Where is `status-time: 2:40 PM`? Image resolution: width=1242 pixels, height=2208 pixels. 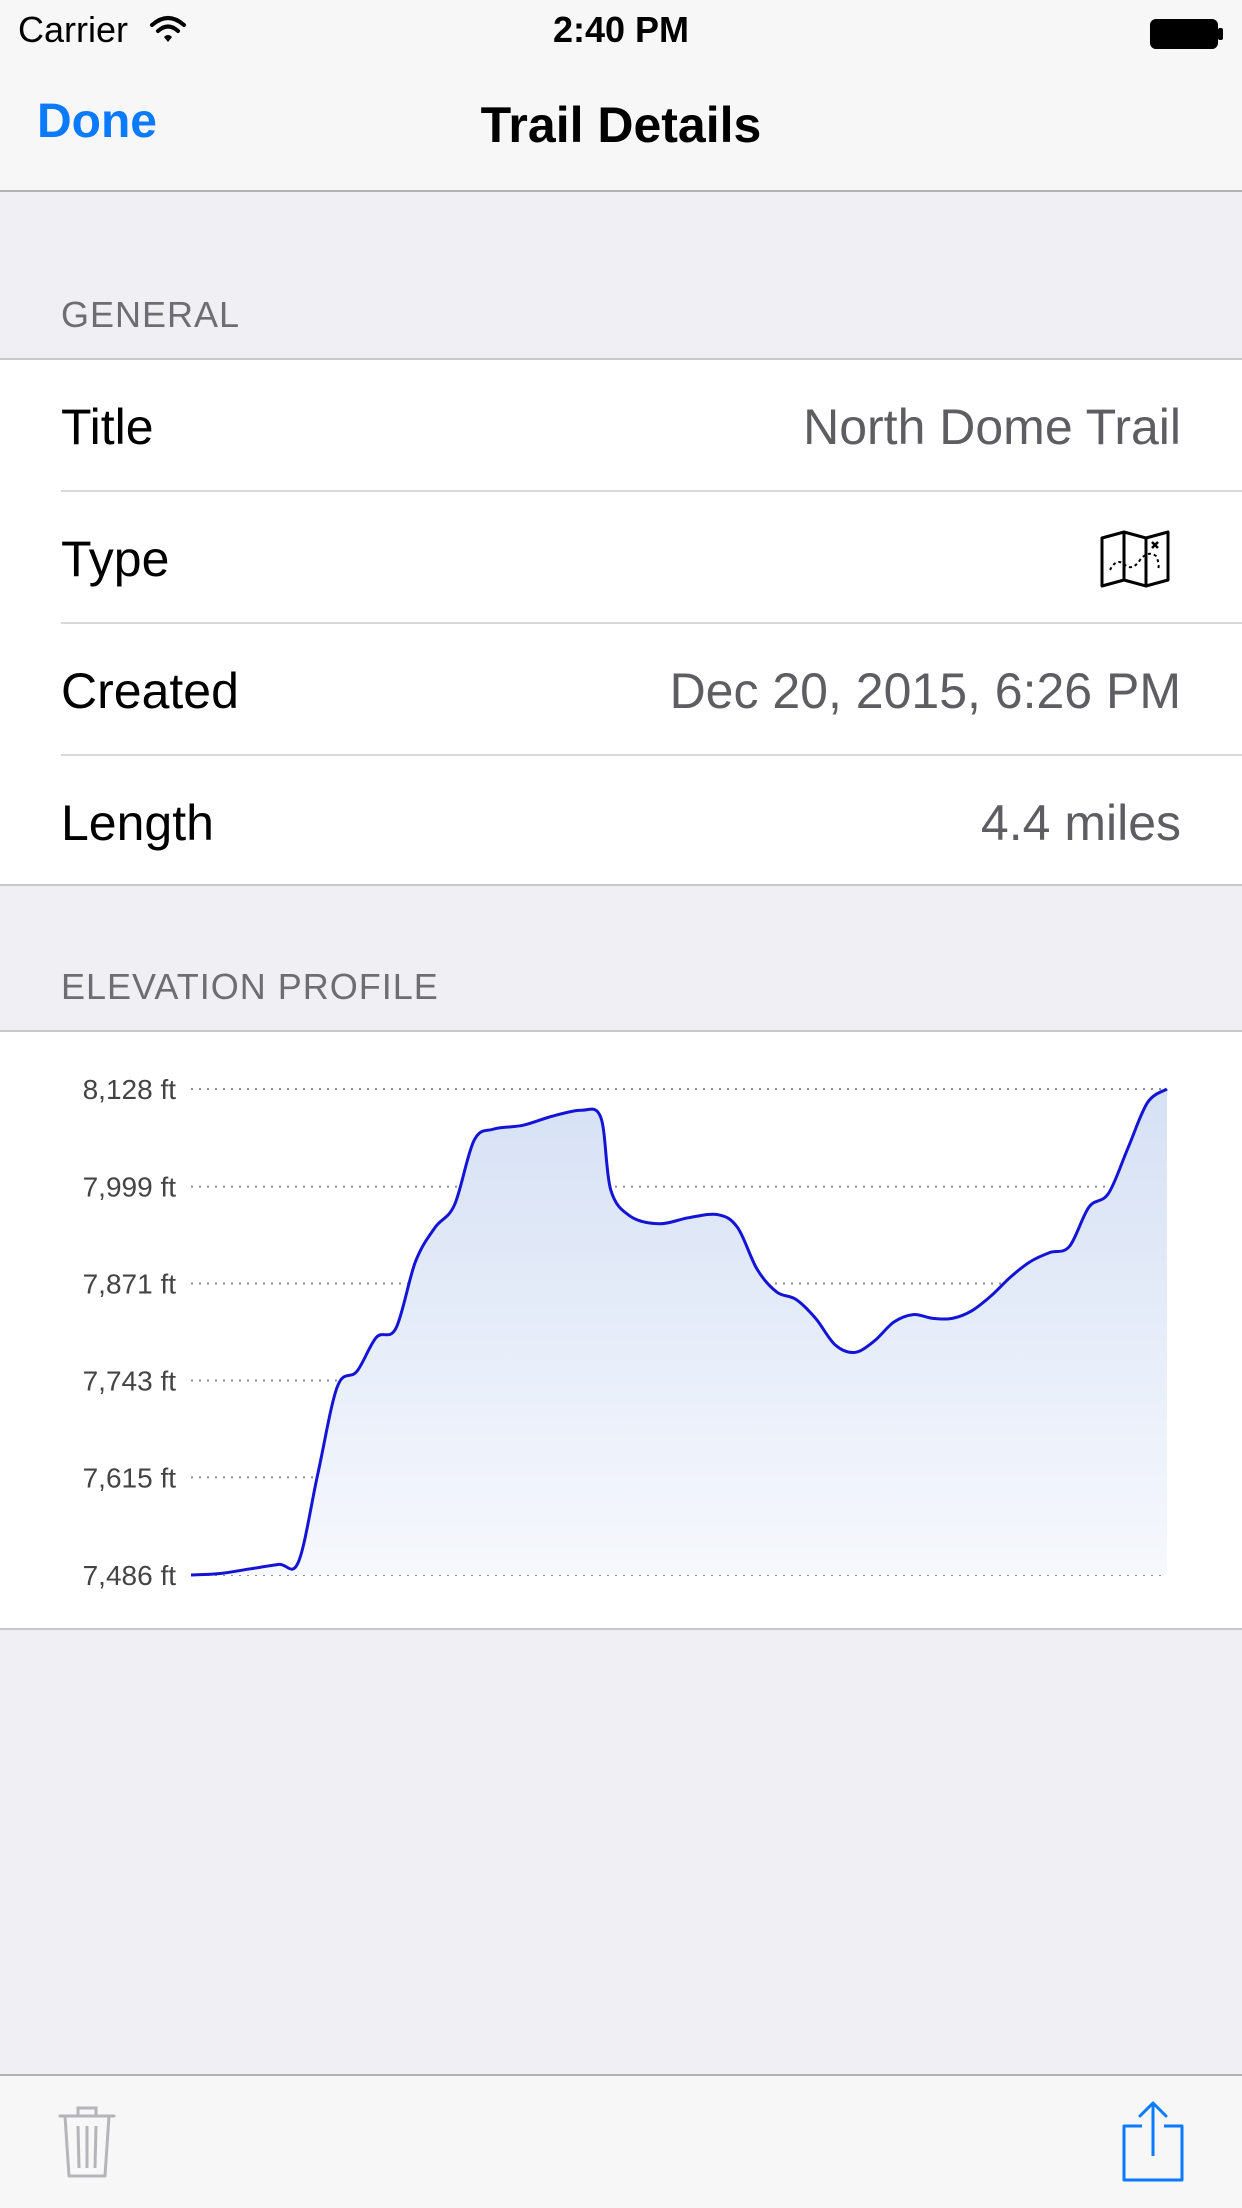 status-time: 2:40 PM is located at coordinates (621, 29).